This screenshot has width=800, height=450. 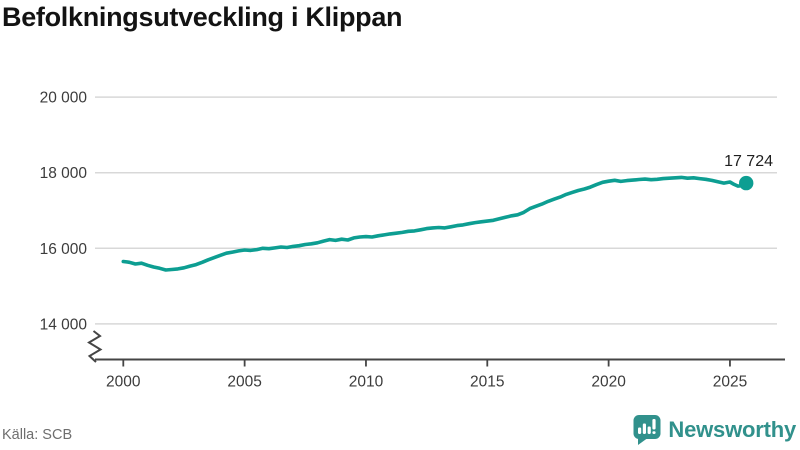 What do you see at coordinates (730, 382) in the screenshot?
I see `x-tick-label: 2025` at bounding box center [730, 382].